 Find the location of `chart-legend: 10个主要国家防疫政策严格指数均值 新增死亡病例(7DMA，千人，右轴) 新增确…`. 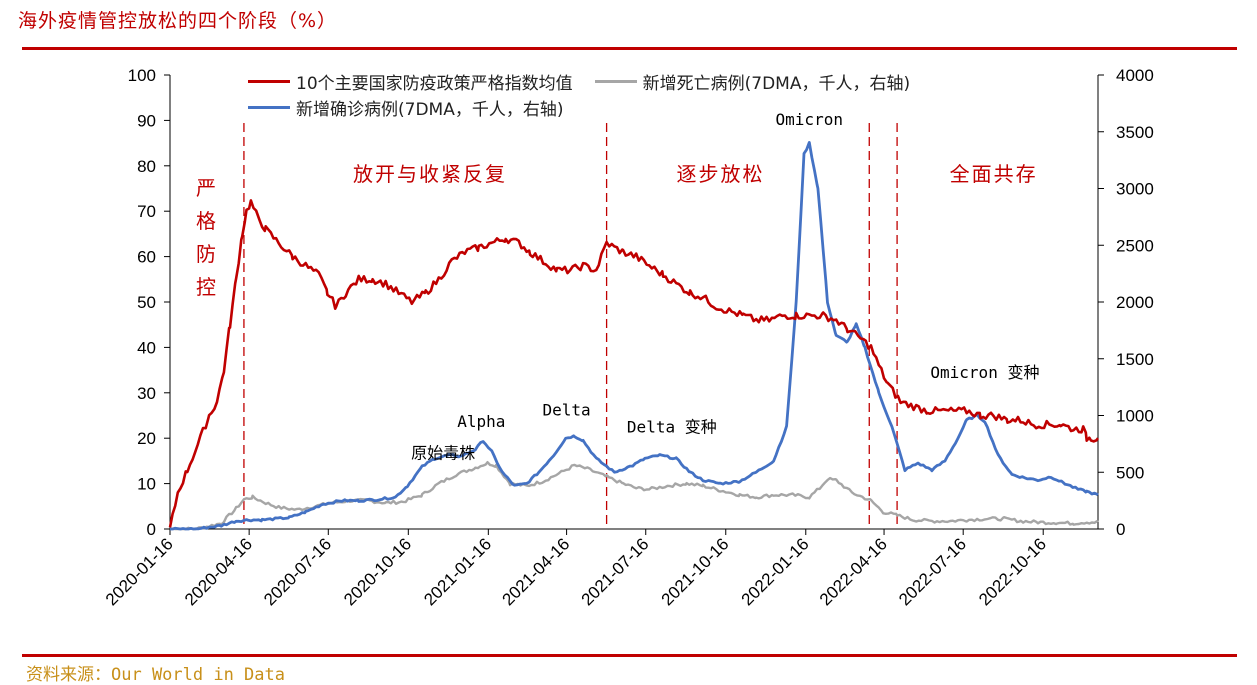

chart-legend: 10个主要国家防疫政策严格指数均值 新增死亡病例(7DMA，千人，右轴) 新增确… is located at coordinates (590, 94).